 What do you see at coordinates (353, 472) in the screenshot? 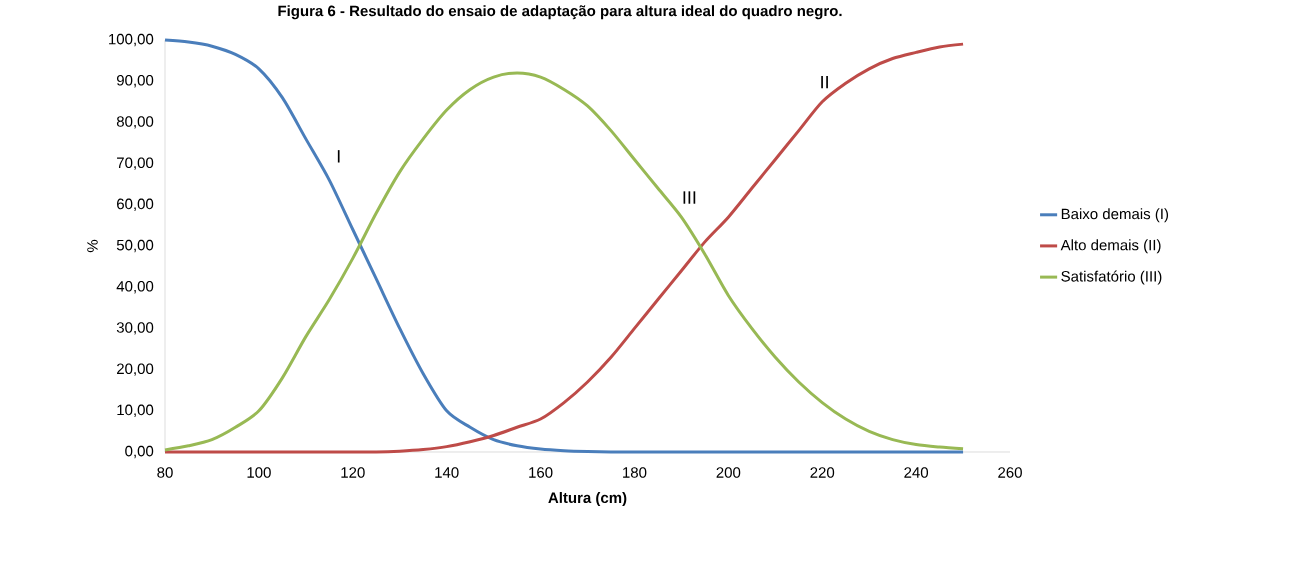
I see `x-tick-label: 120` at bounding box center [353, 472].